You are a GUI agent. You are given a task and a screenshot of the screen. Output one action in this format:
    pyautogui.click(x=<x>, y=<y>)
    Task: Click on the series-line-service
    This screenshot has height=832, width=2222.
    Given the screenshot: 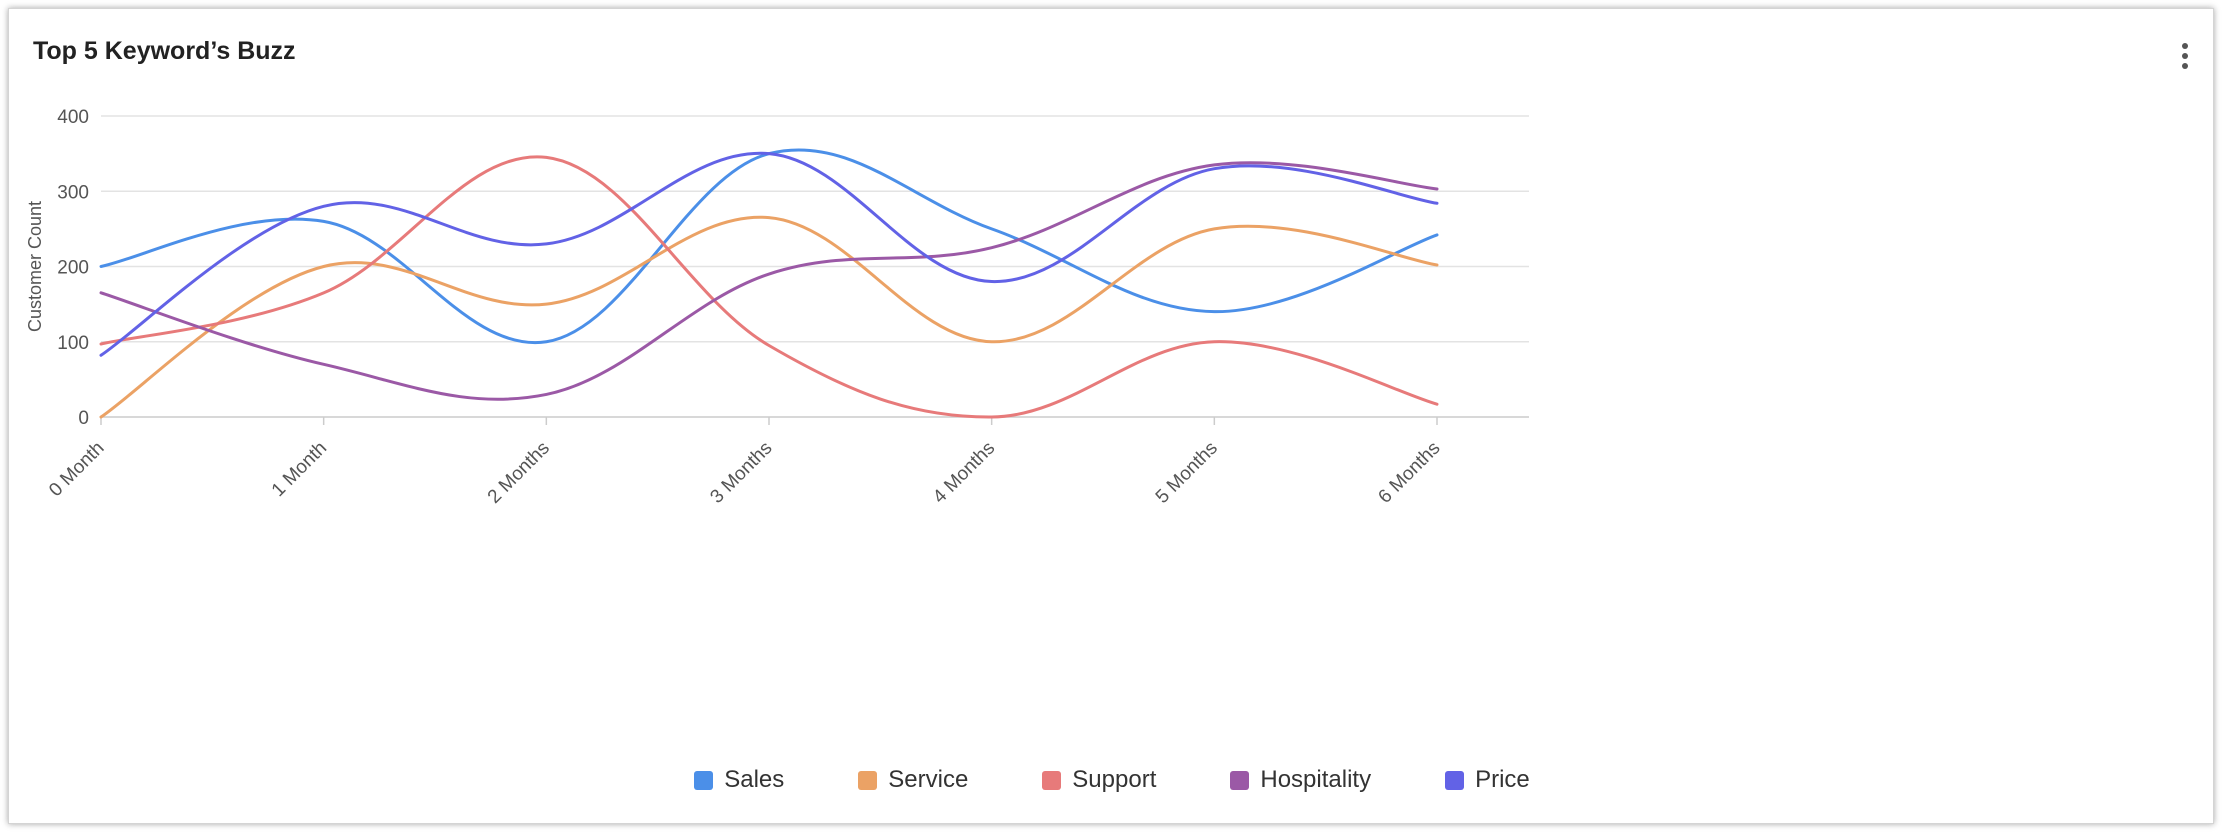 What is the action you would take?
    pyautogui.click(x=769, y=317)
    